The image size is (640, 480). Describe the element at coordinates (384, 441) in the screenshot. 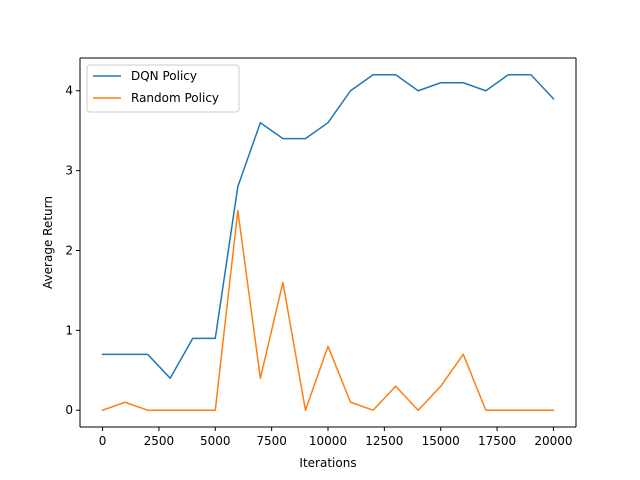

I see `x-tick-label: 12500` at that location.